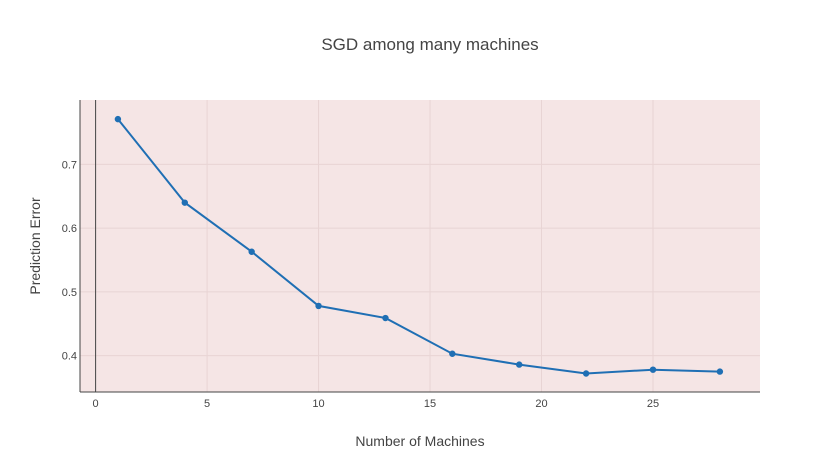  Describe the element at coordinates (541, 404) in the screenshot. I see `x-tick-label: 20` at that location.